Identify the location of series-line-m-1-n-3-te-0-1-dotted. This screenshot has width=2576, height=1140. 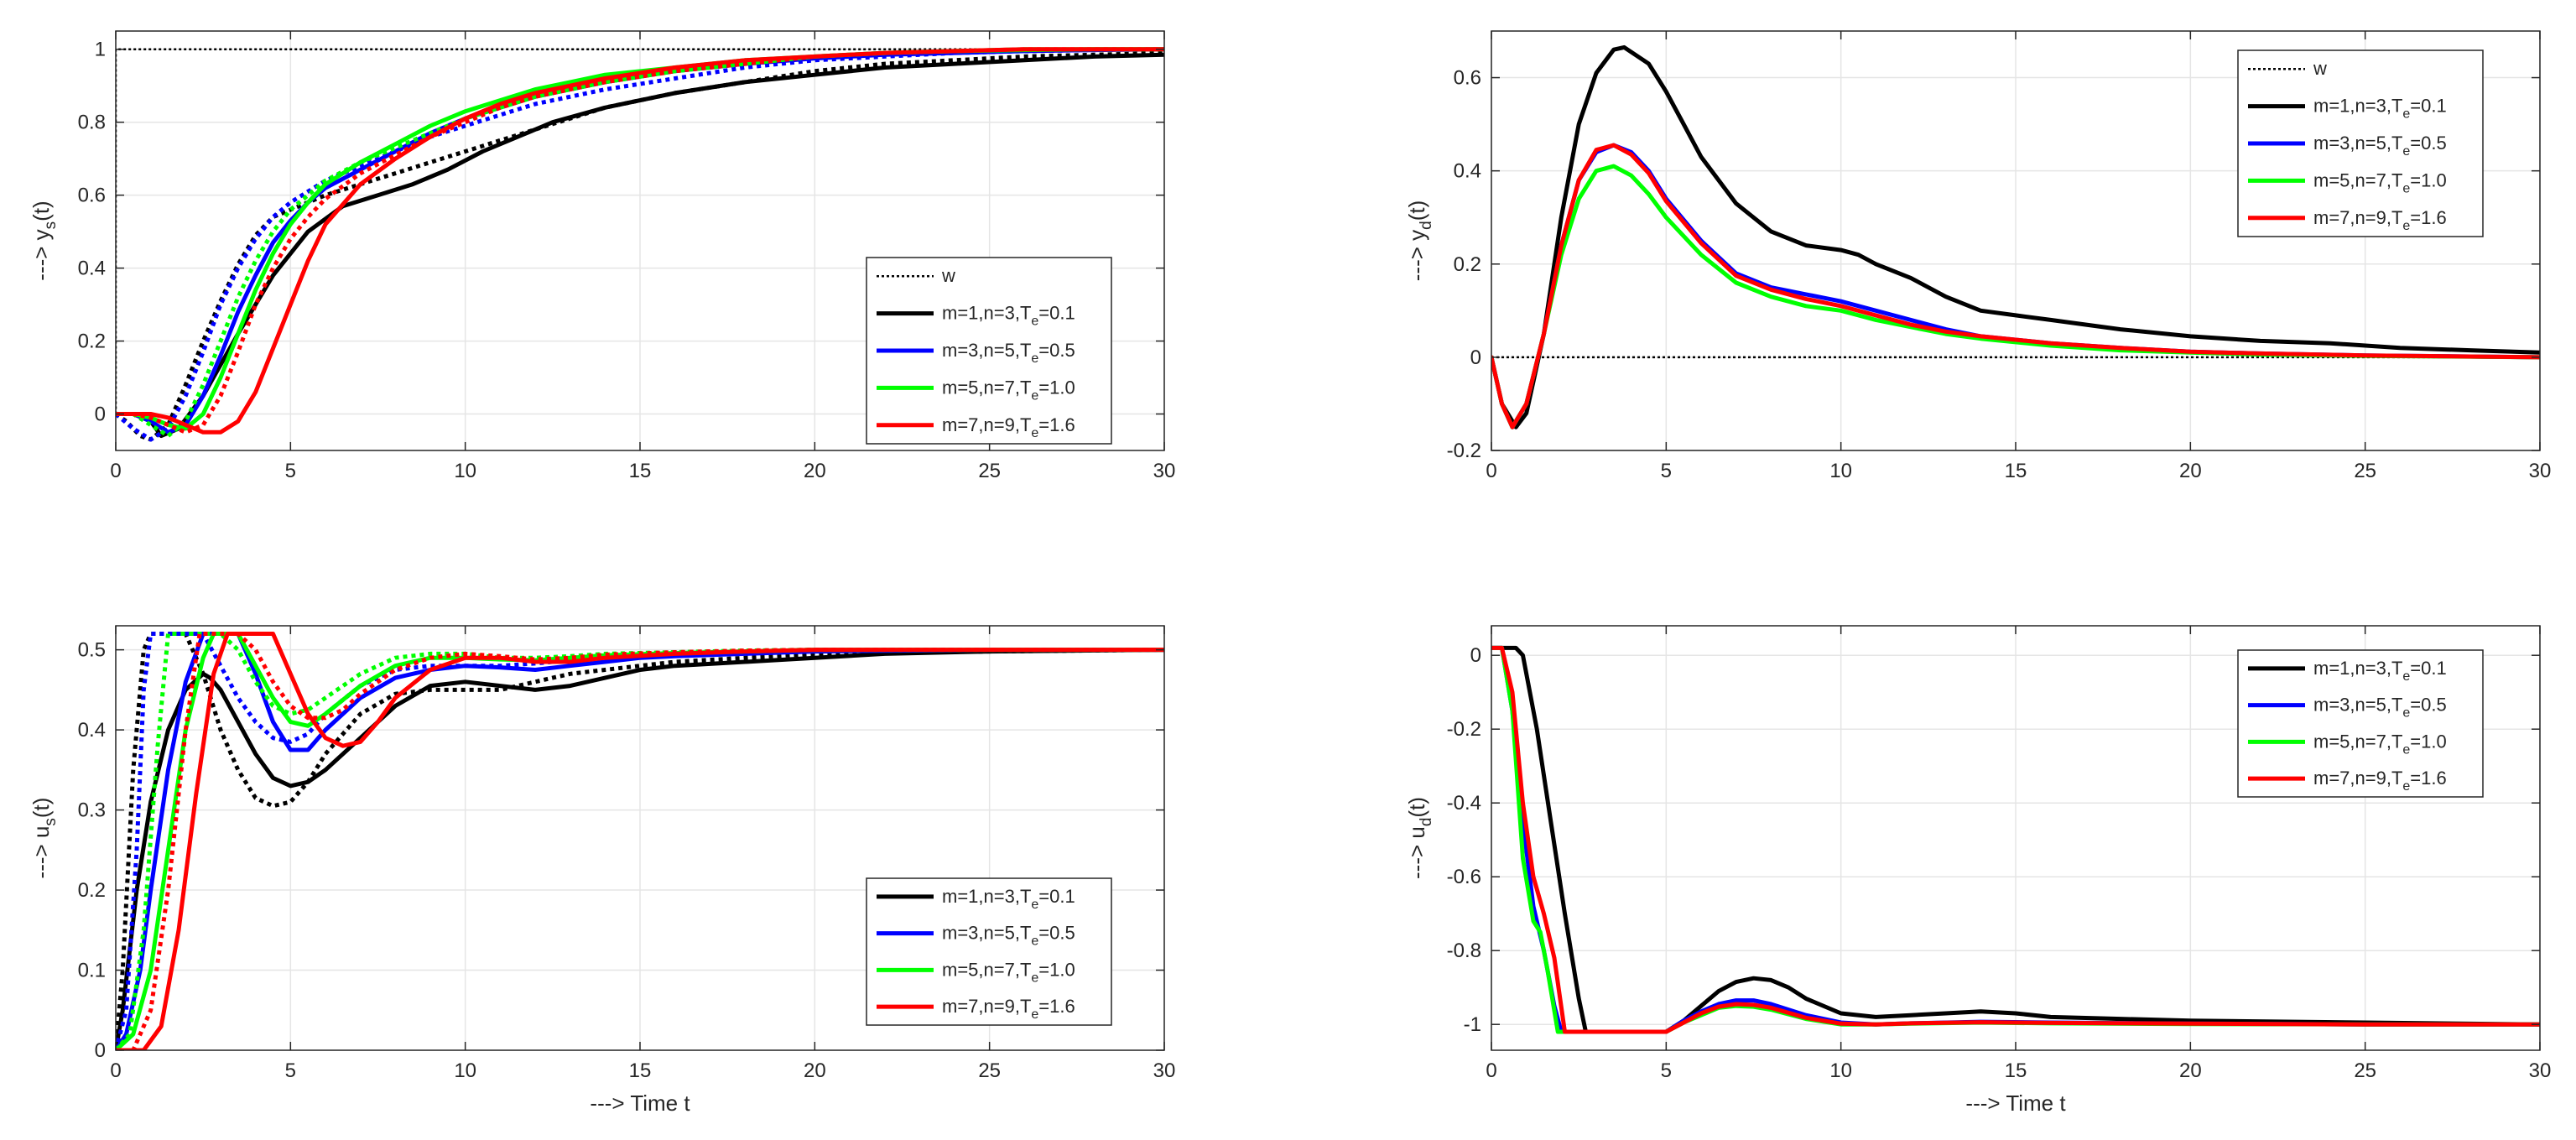
(640, 246).